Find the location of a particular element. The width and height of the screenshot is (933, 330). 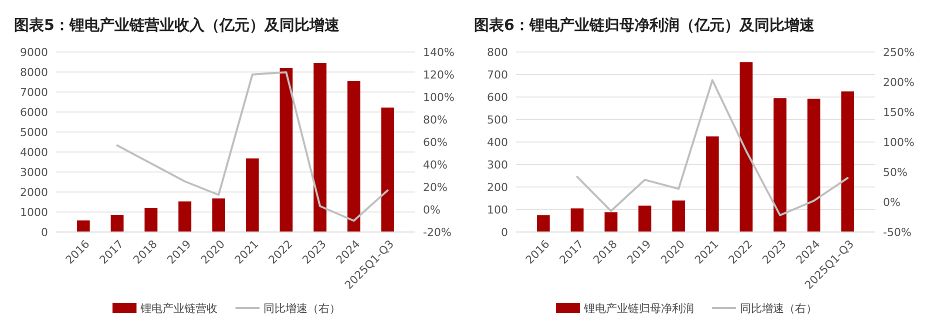

y2-tick-label: -50% is located at coordinates (897, 232).